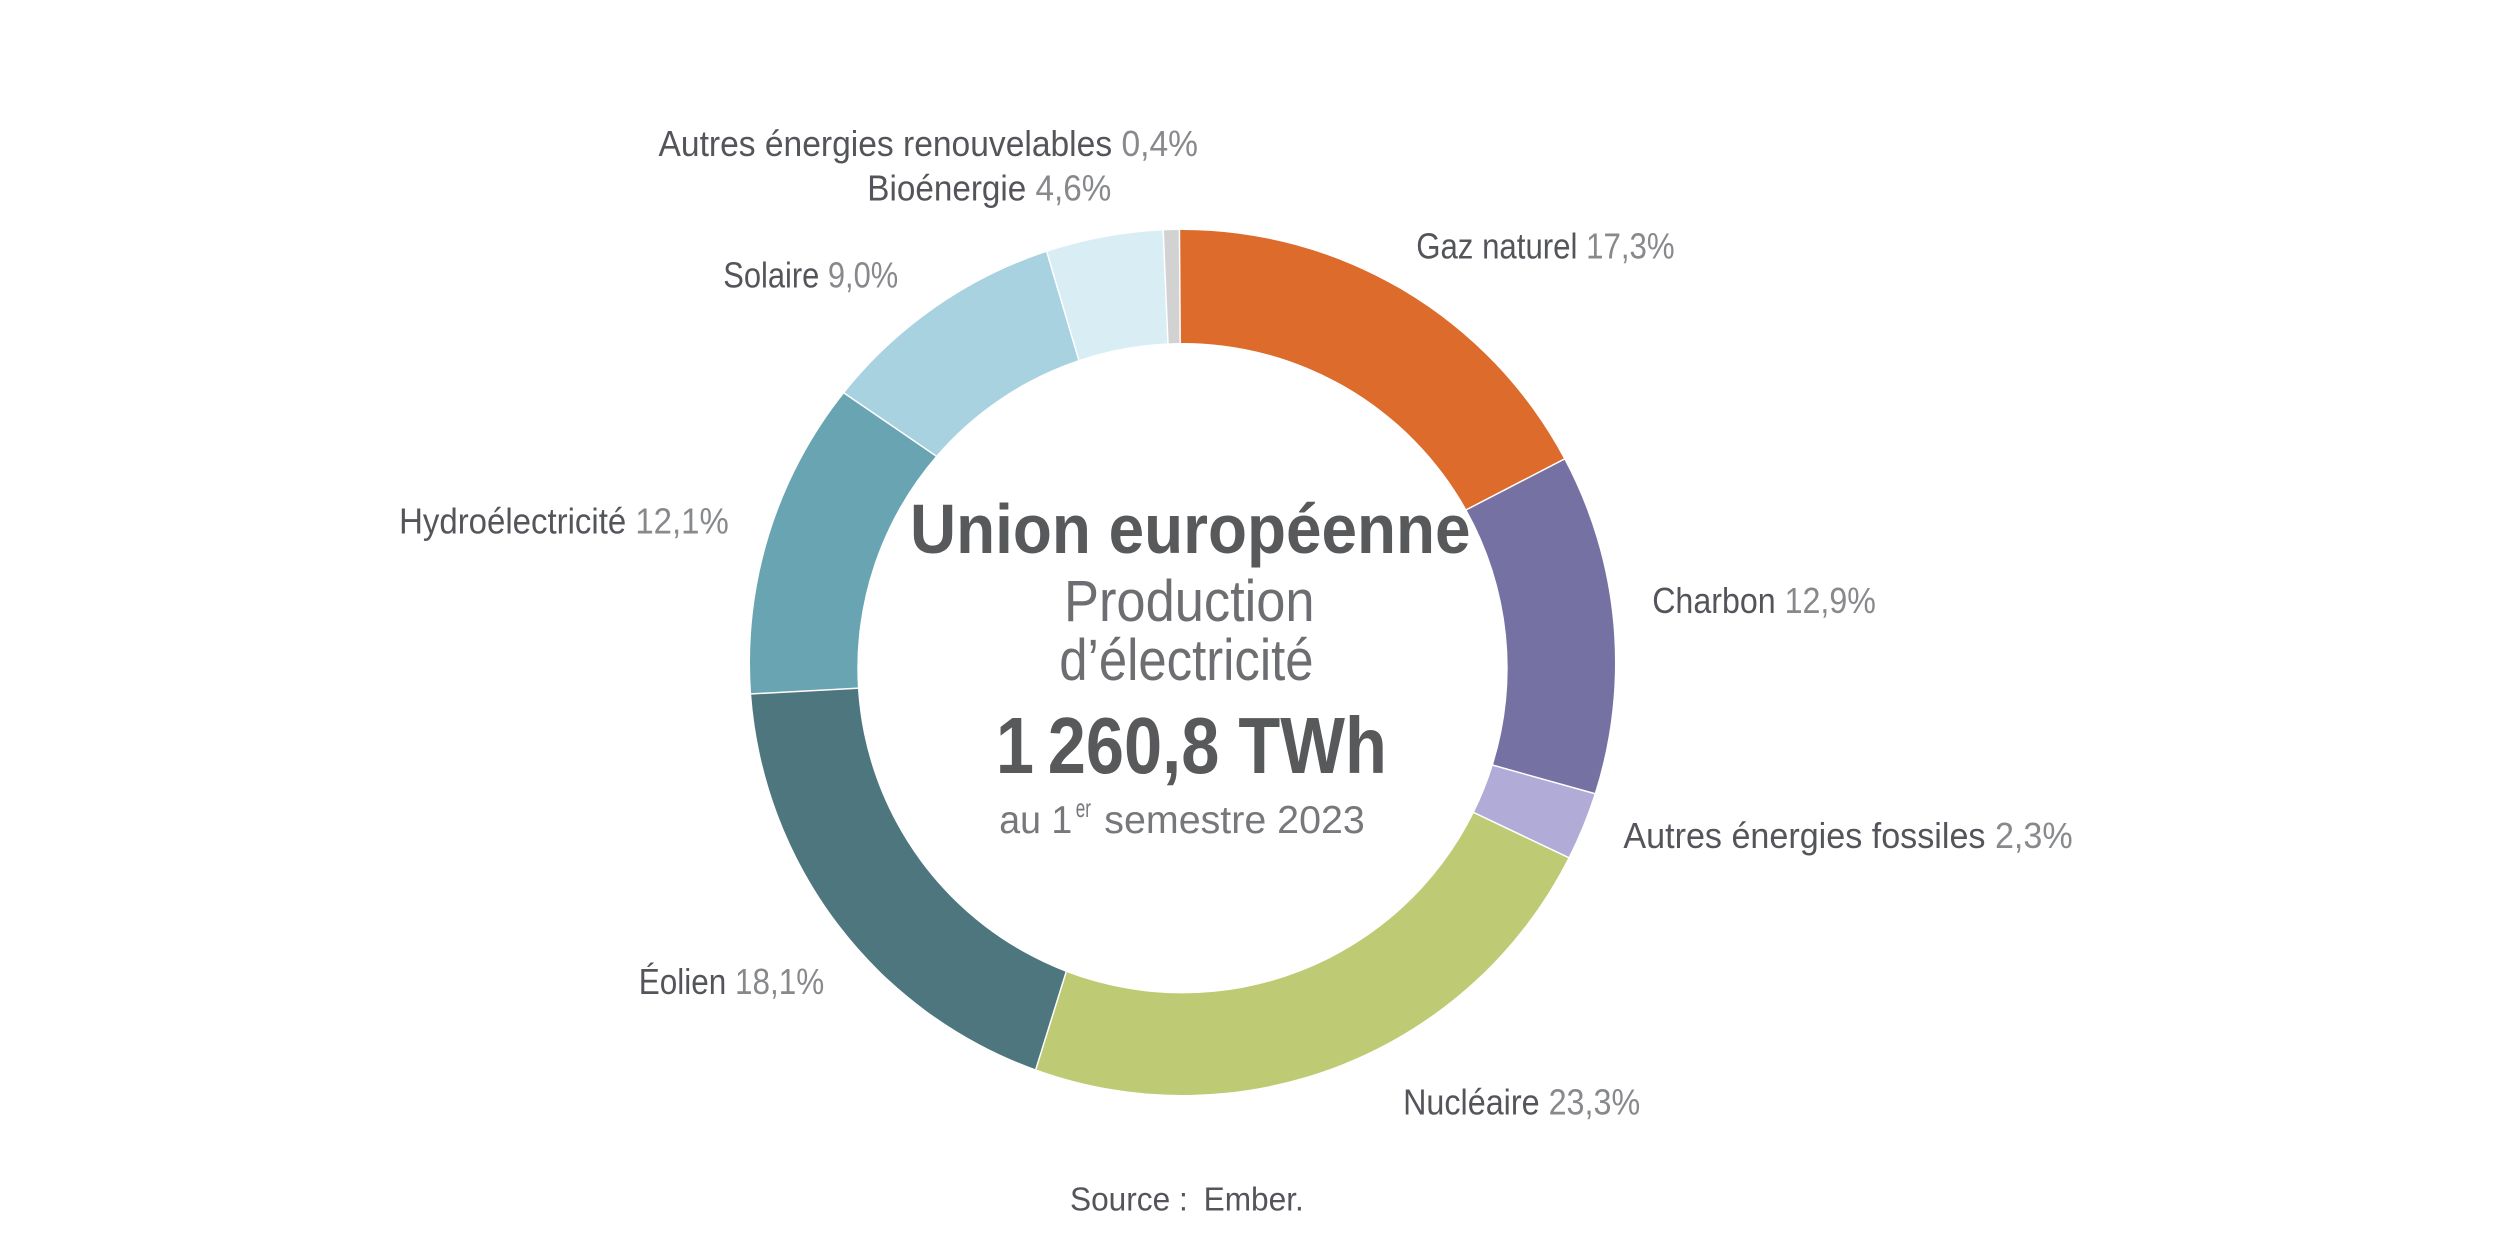 The image size is (2500, 1250). I want to click on svg-text: er, so click(1083, 808).